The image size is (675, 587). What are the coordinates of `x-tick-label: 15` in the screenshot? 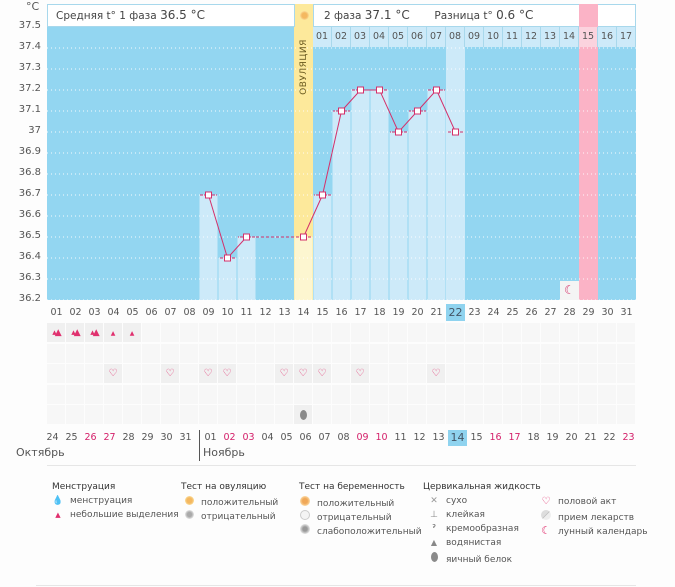 It's located at (322, 312).